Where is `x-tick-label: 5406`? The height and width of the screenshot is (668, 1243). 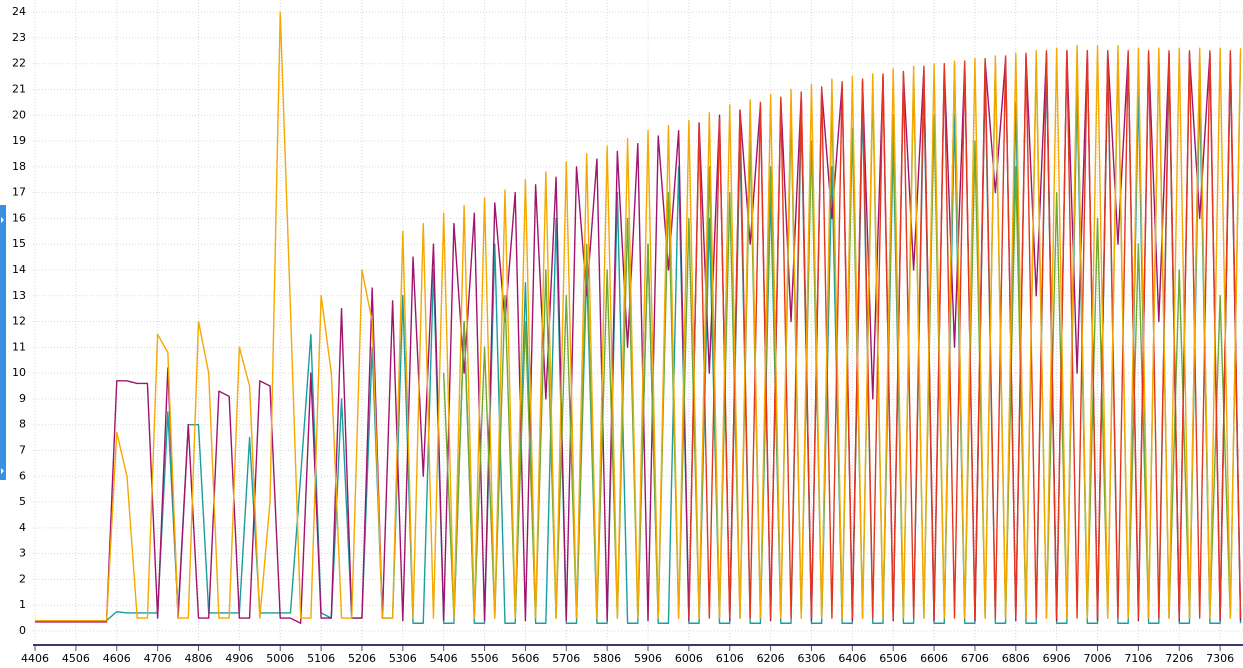
x-tick-label: 5406 is located at coordinates (444, 658).